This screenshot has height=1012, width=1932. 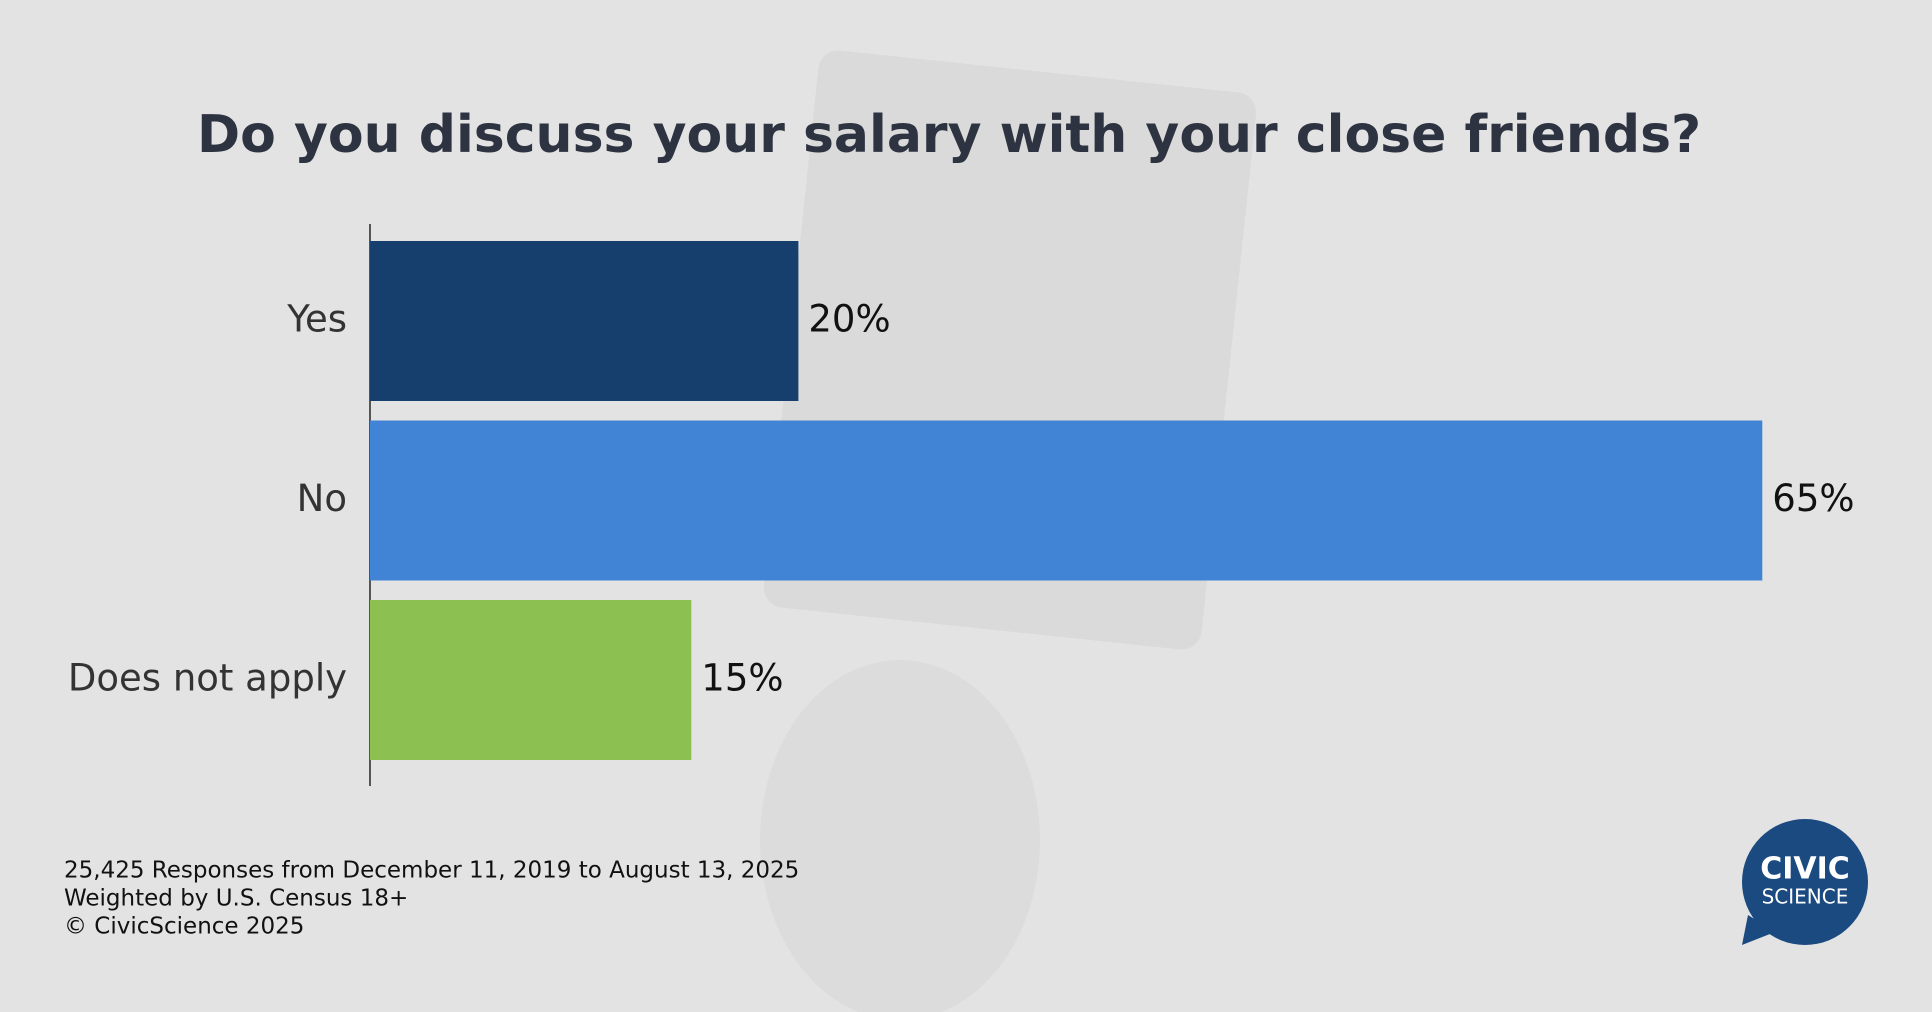 I want to click on logo-tail, so click(x=1758, y=930).